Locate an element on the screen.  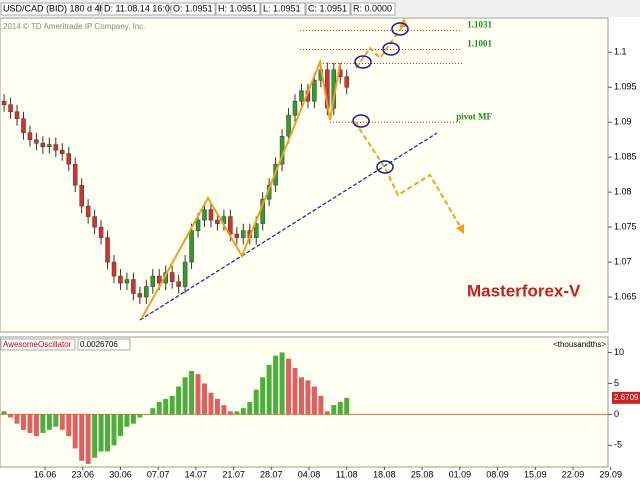
x-tick-label: 07.07 is located at coordinates (158, 474).